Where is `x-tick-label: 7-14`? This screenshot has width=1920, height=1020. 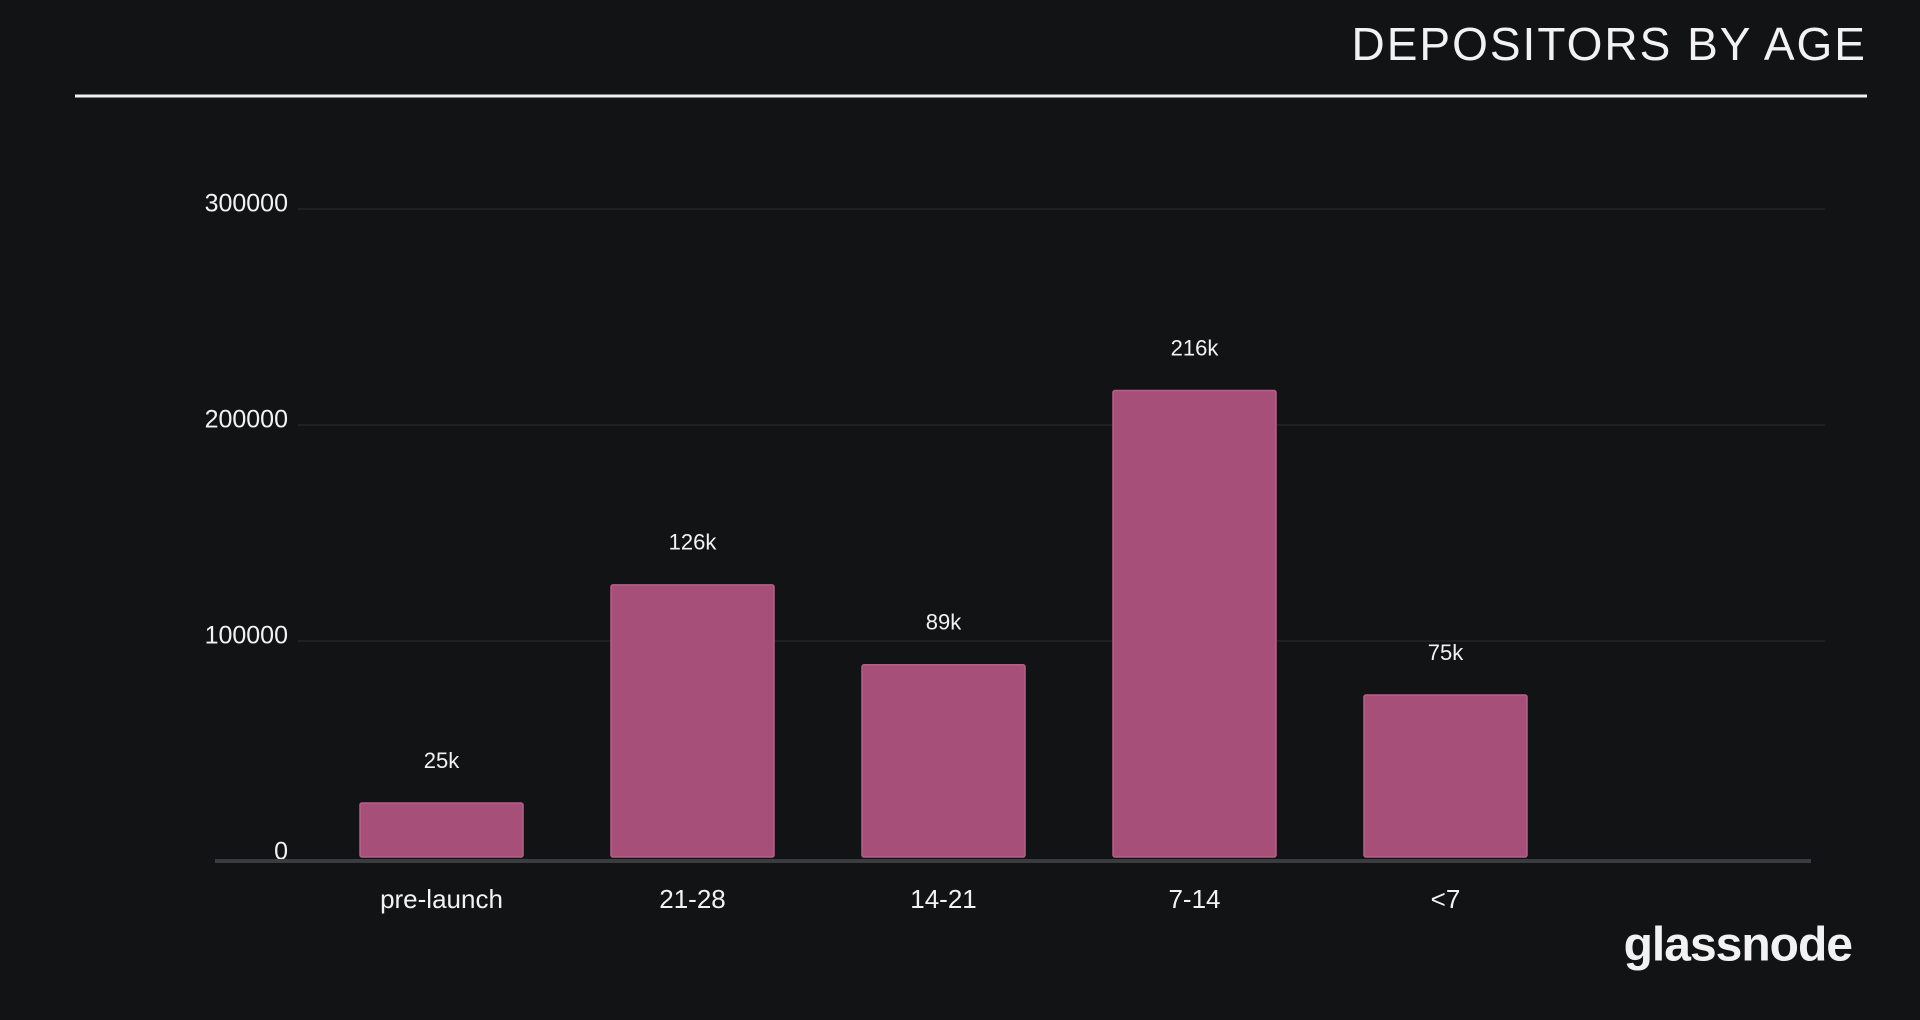 x-tick-label: 7-14 is located at coordinates (1194, 899).